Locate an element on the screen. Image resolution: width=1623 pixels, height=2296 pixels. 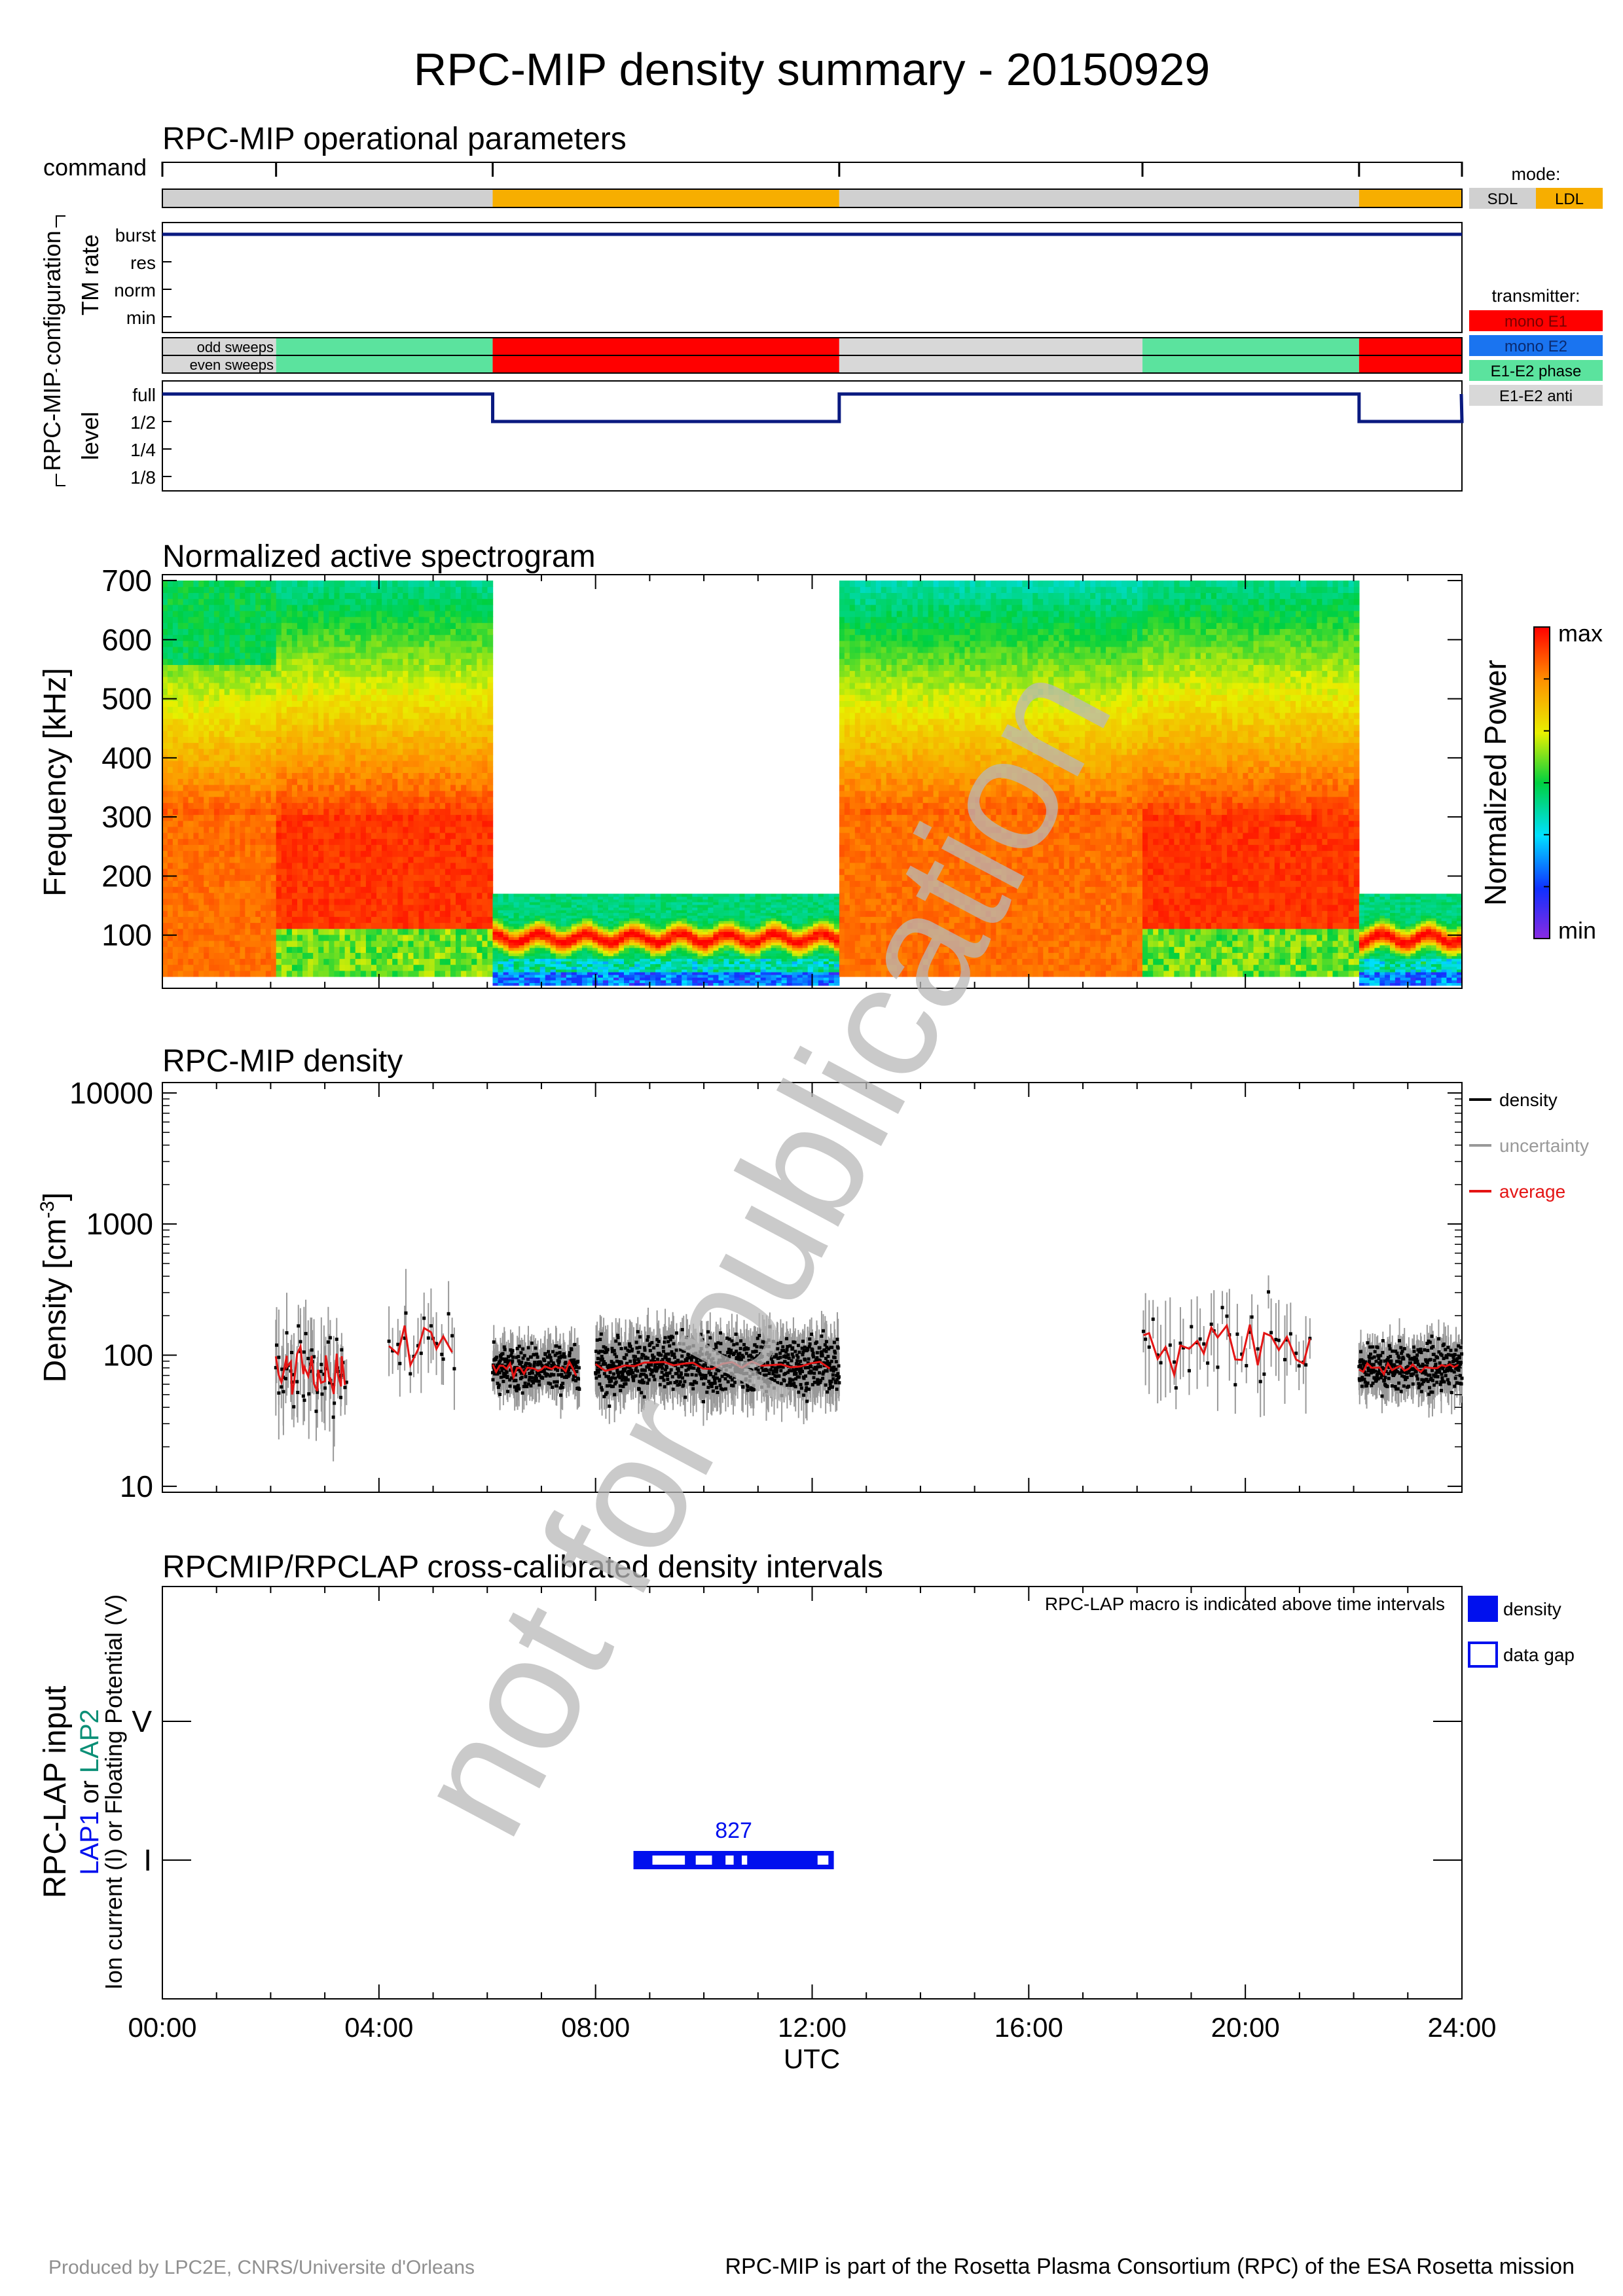
tm-rate-box is located at coordinates (812, 277).